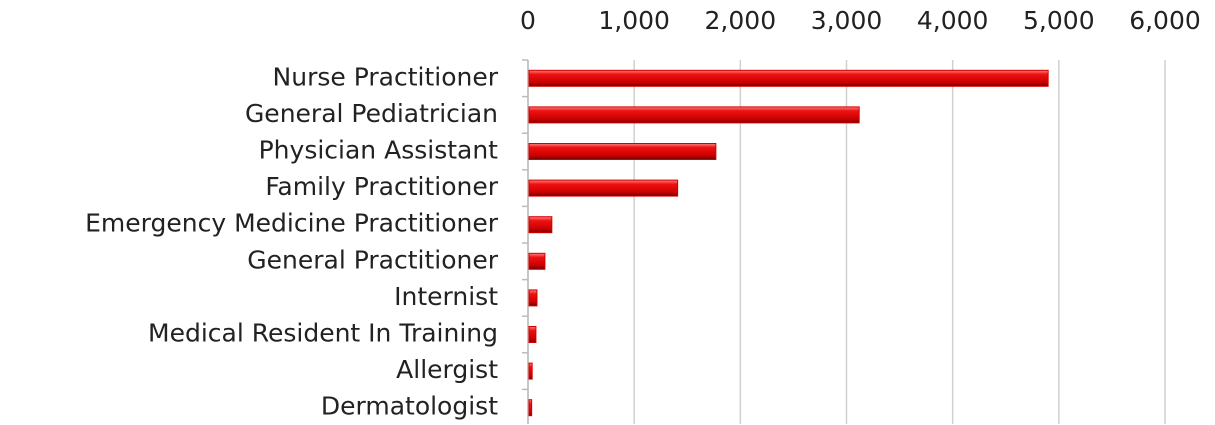 This screenshot has height=425, width=1215. Describe the element at coordinates (1165, 20) in the screenshot. I see `x-tick-label: 6,000` at that location.